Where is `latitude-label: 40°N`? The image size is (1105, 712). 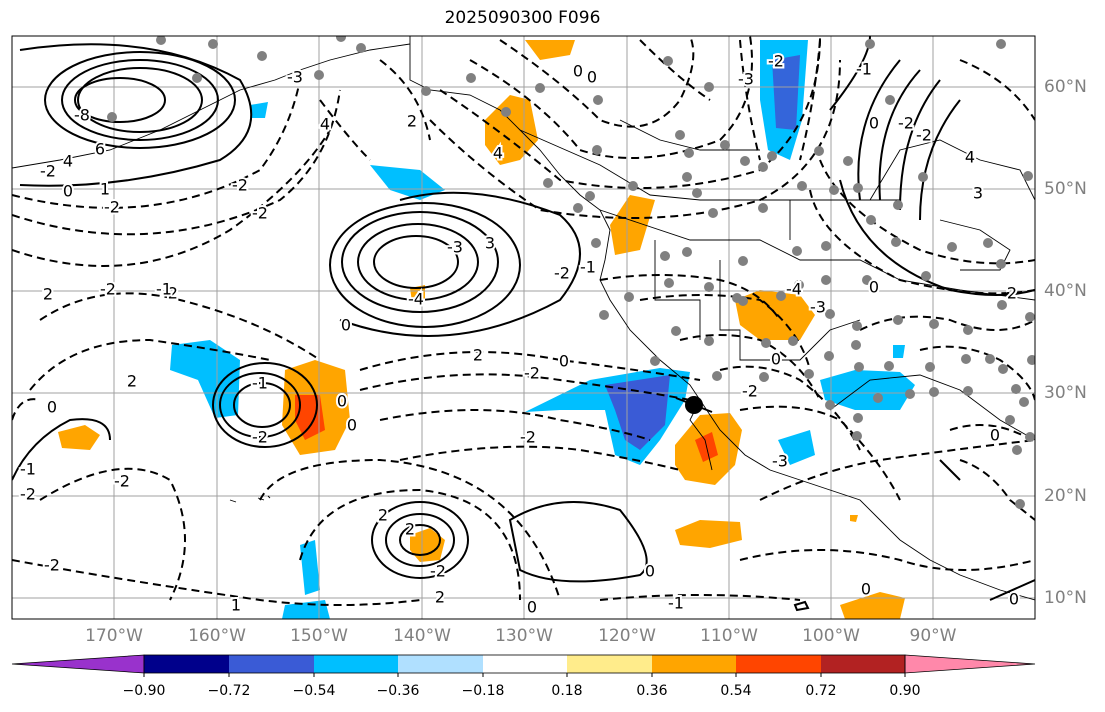
latitude-label: 40°N is located at coordinates (1065, 291).